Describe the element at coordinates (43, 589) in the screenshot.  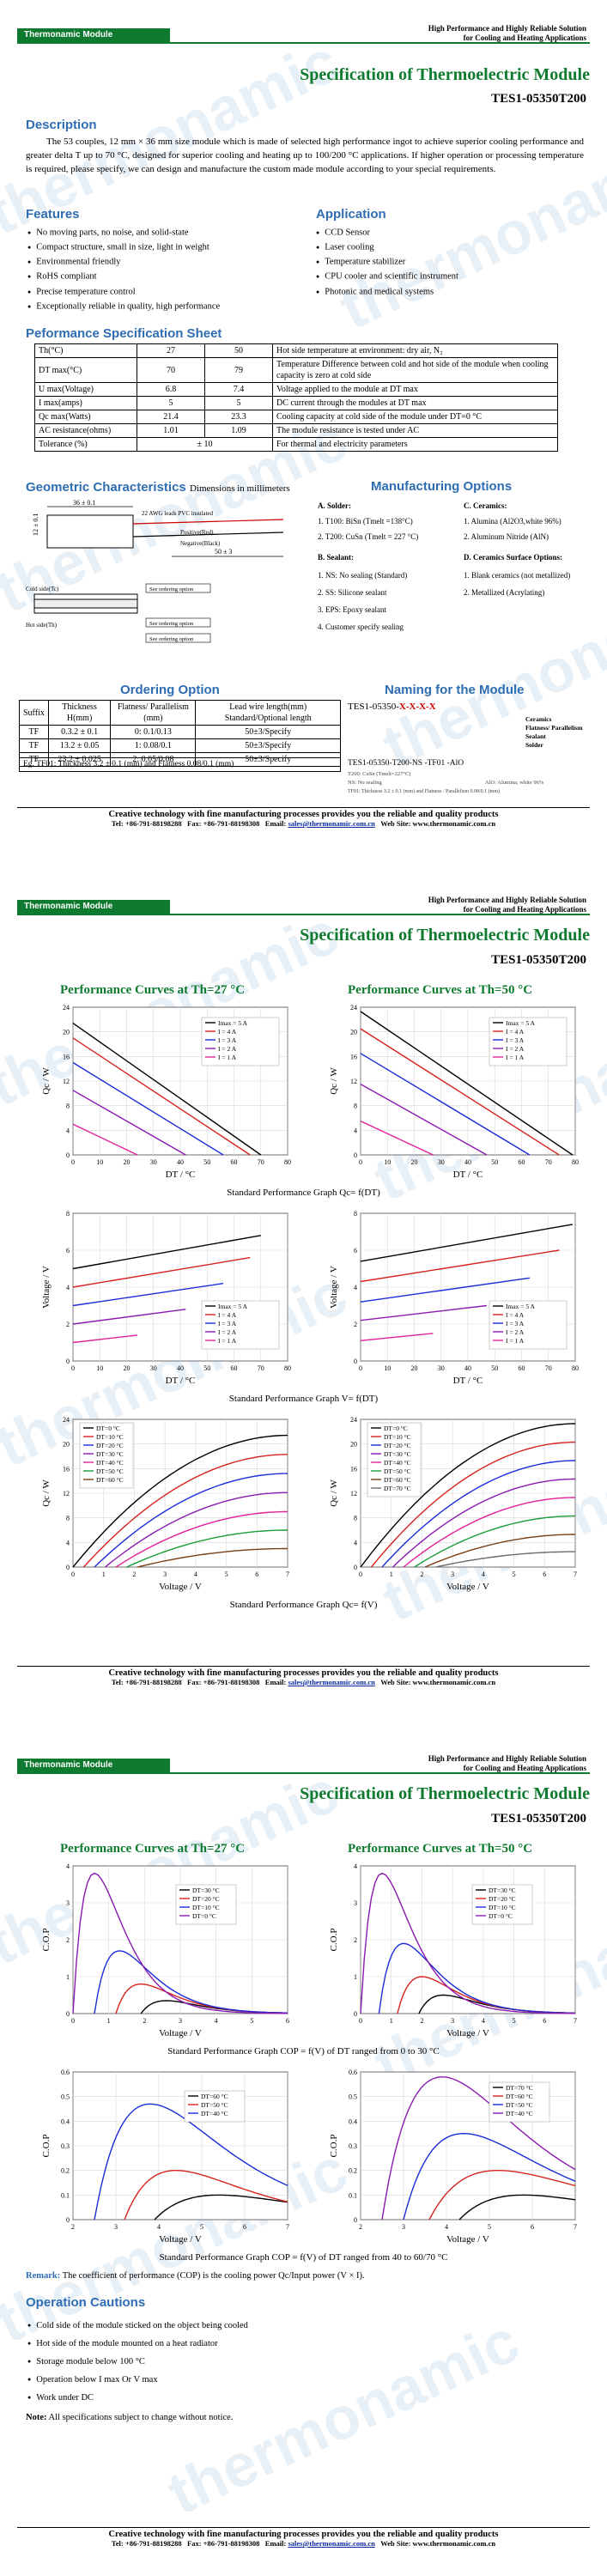
I see `cold-side-label: Cold side(Tc)` at that location.